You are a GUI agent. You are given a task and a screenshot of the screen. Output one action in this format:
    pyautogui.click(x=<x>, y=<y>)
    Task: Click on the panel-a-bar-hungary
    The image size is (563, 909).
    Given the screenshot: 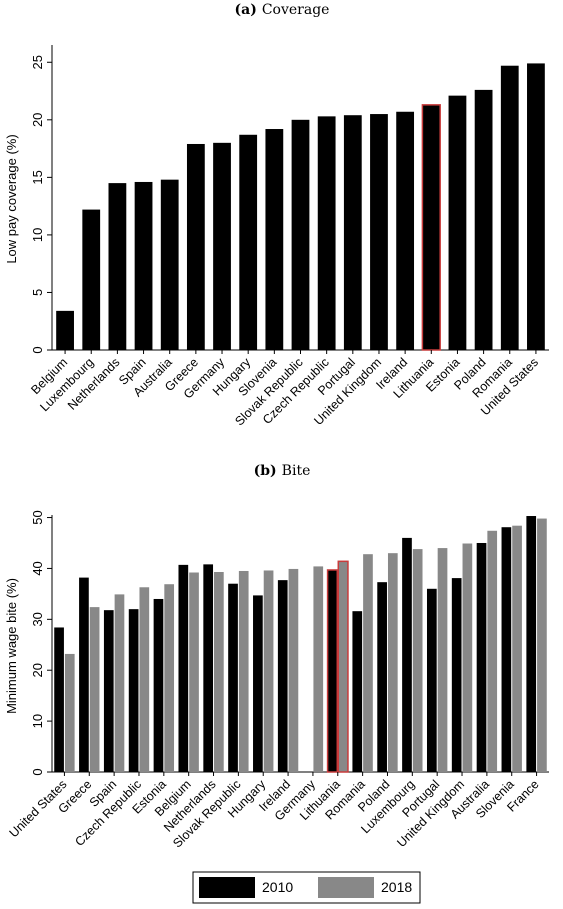 What is the action you would take?
    pyautogui.click(x=248, y=242)
    